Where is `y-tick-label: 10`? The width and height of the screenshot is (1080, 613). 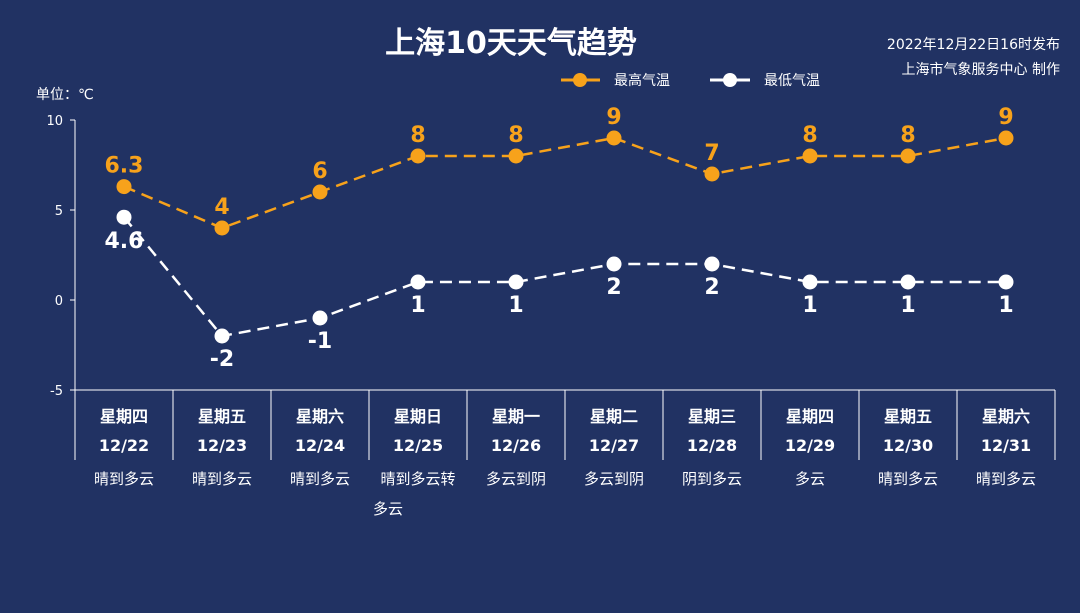 y-tick-label: 10 is located at coordinates (54, 121).